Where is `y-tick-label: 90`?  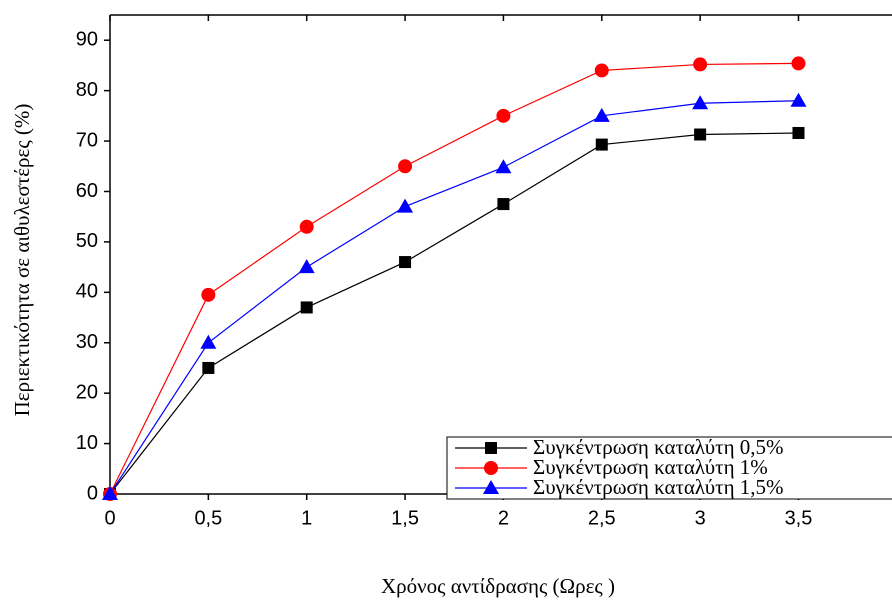 y-tick-label: 90 is located at coordinates (87, 39).